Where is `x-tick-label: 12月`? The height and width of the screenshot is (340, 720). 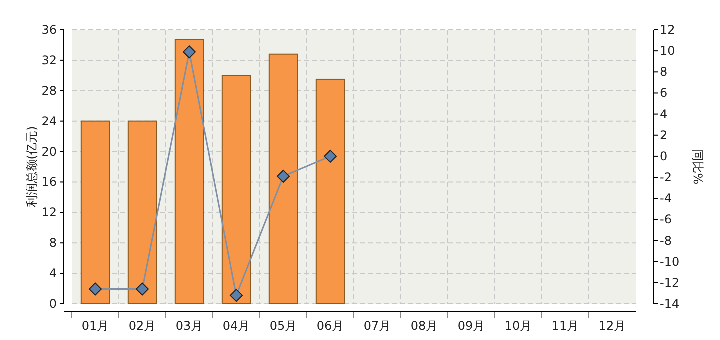
x-tick-label: 12月 is located at coordinates (612, 326).